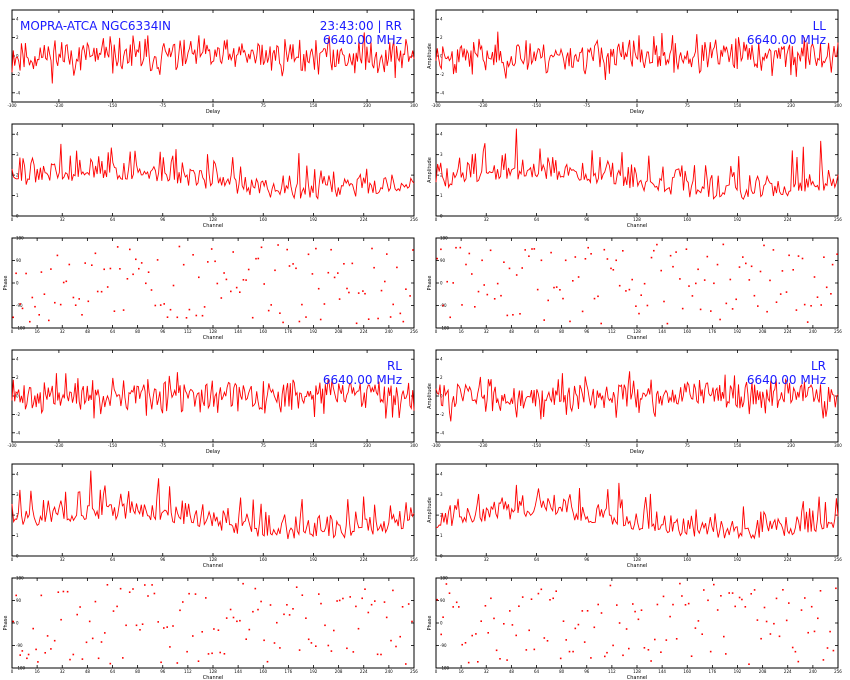 This screenshot has width=850, height=680. I want to click on rr-delay-trace, so click(213, 58).